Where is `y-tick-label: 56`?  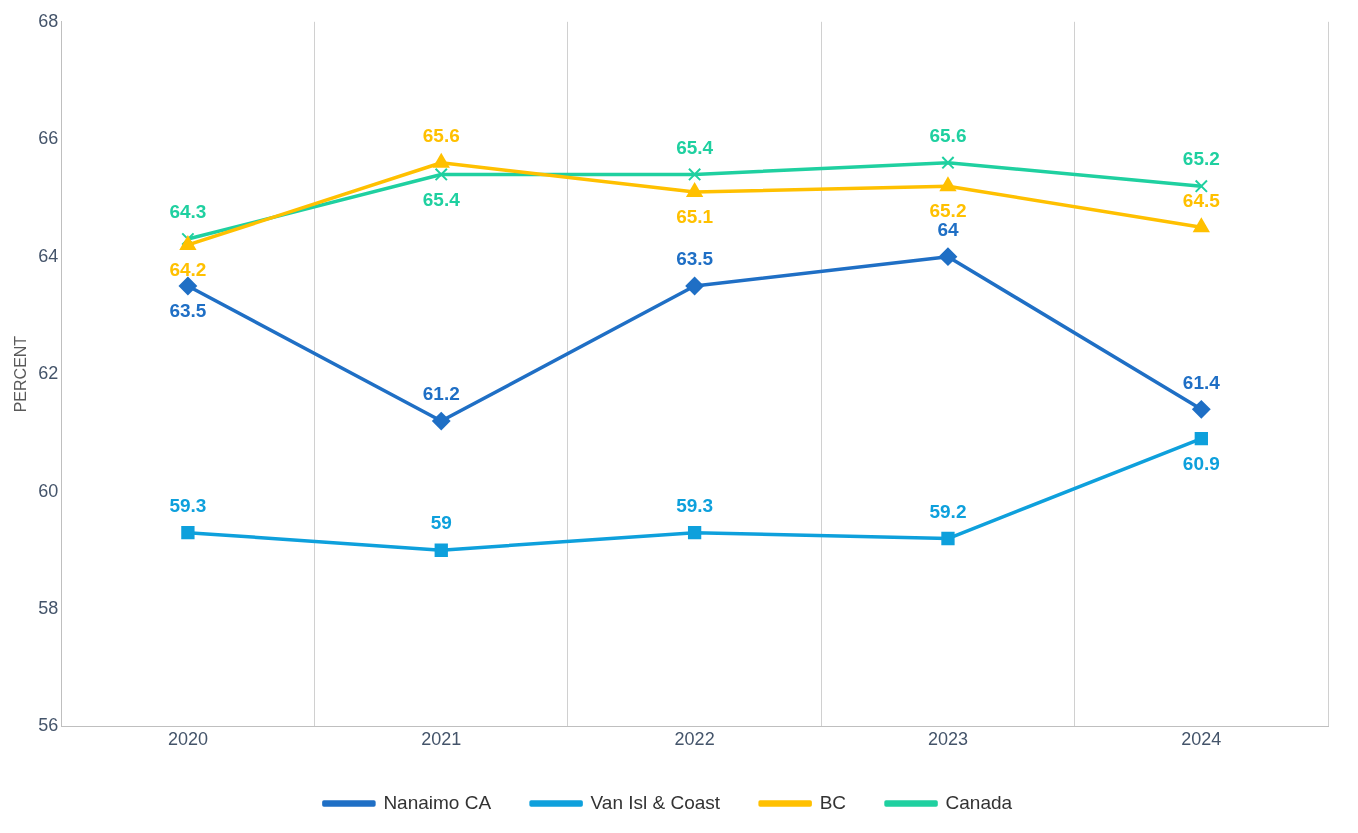
y-tick-label: 56 is located at coordinates (48, 725).